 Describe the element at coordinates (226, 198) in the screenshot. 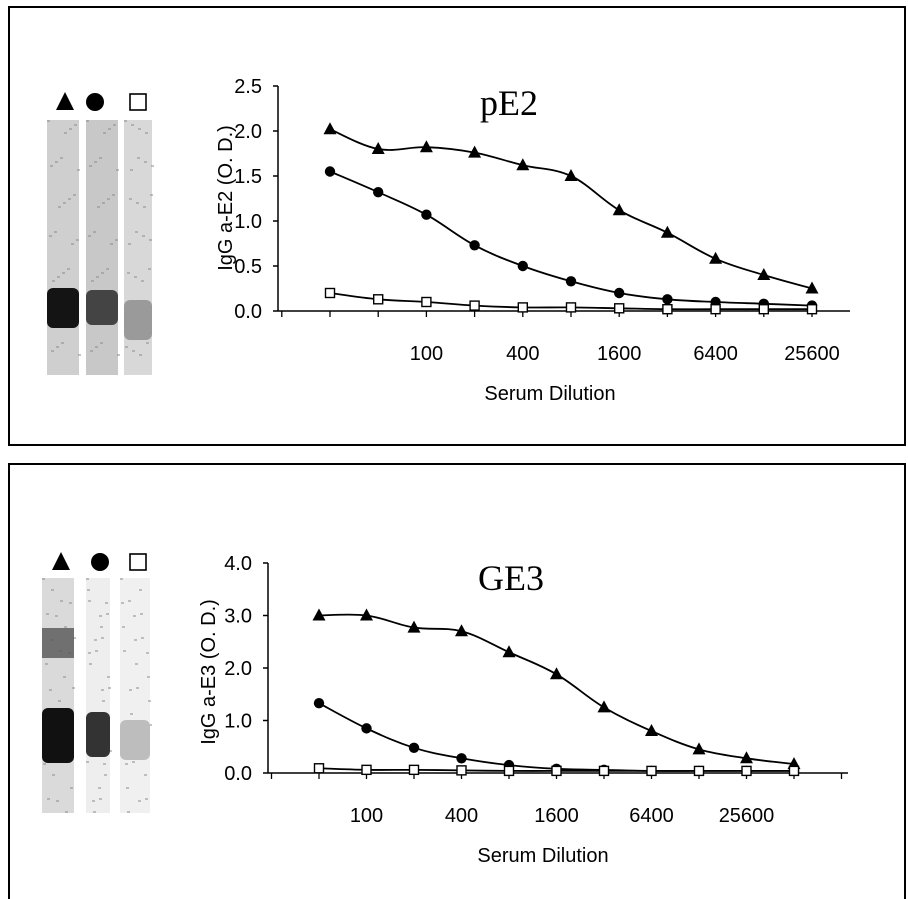

I see `y-axis-title: IgG a-E2 (O. D.)` at that location.